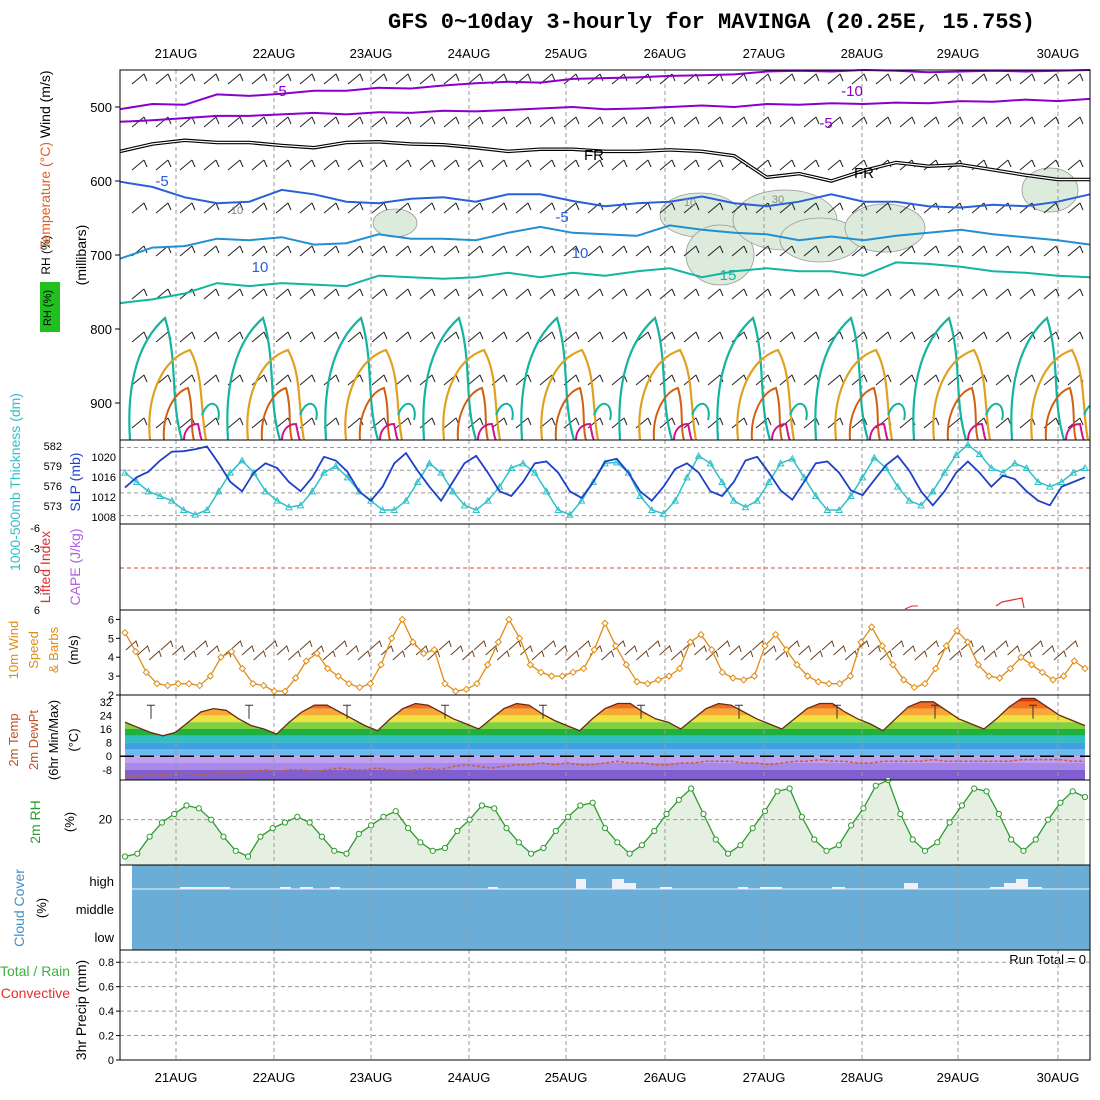 The height and width of the screenshot is (1100, 1100). I want to click on precip-axis-label: 3hr Precip (mm), so click(81, 1010).